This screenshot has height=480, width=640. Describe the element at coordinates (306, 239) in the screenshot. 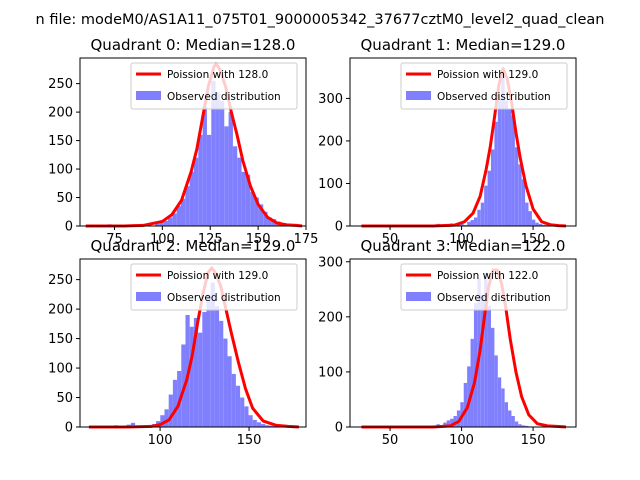

I see `x-tick-label: 175` at that location.